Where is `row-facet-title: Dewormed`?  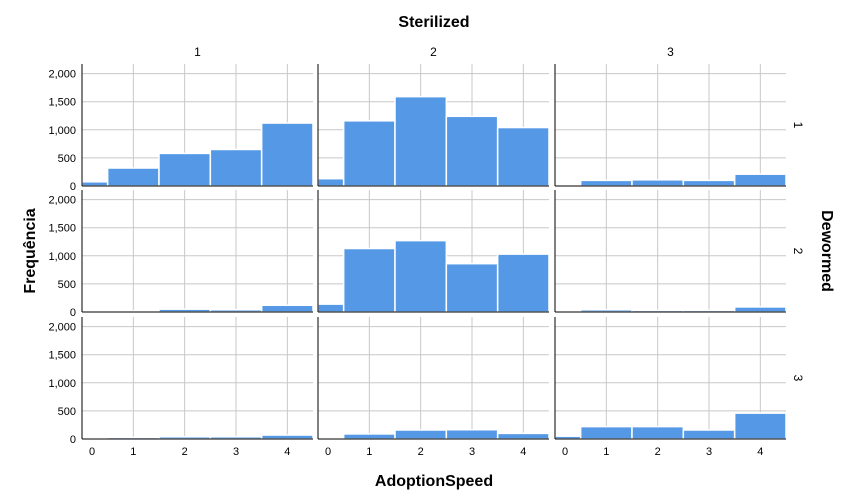
row-facet-title: Dewormed is located at coordinates (826, 251).